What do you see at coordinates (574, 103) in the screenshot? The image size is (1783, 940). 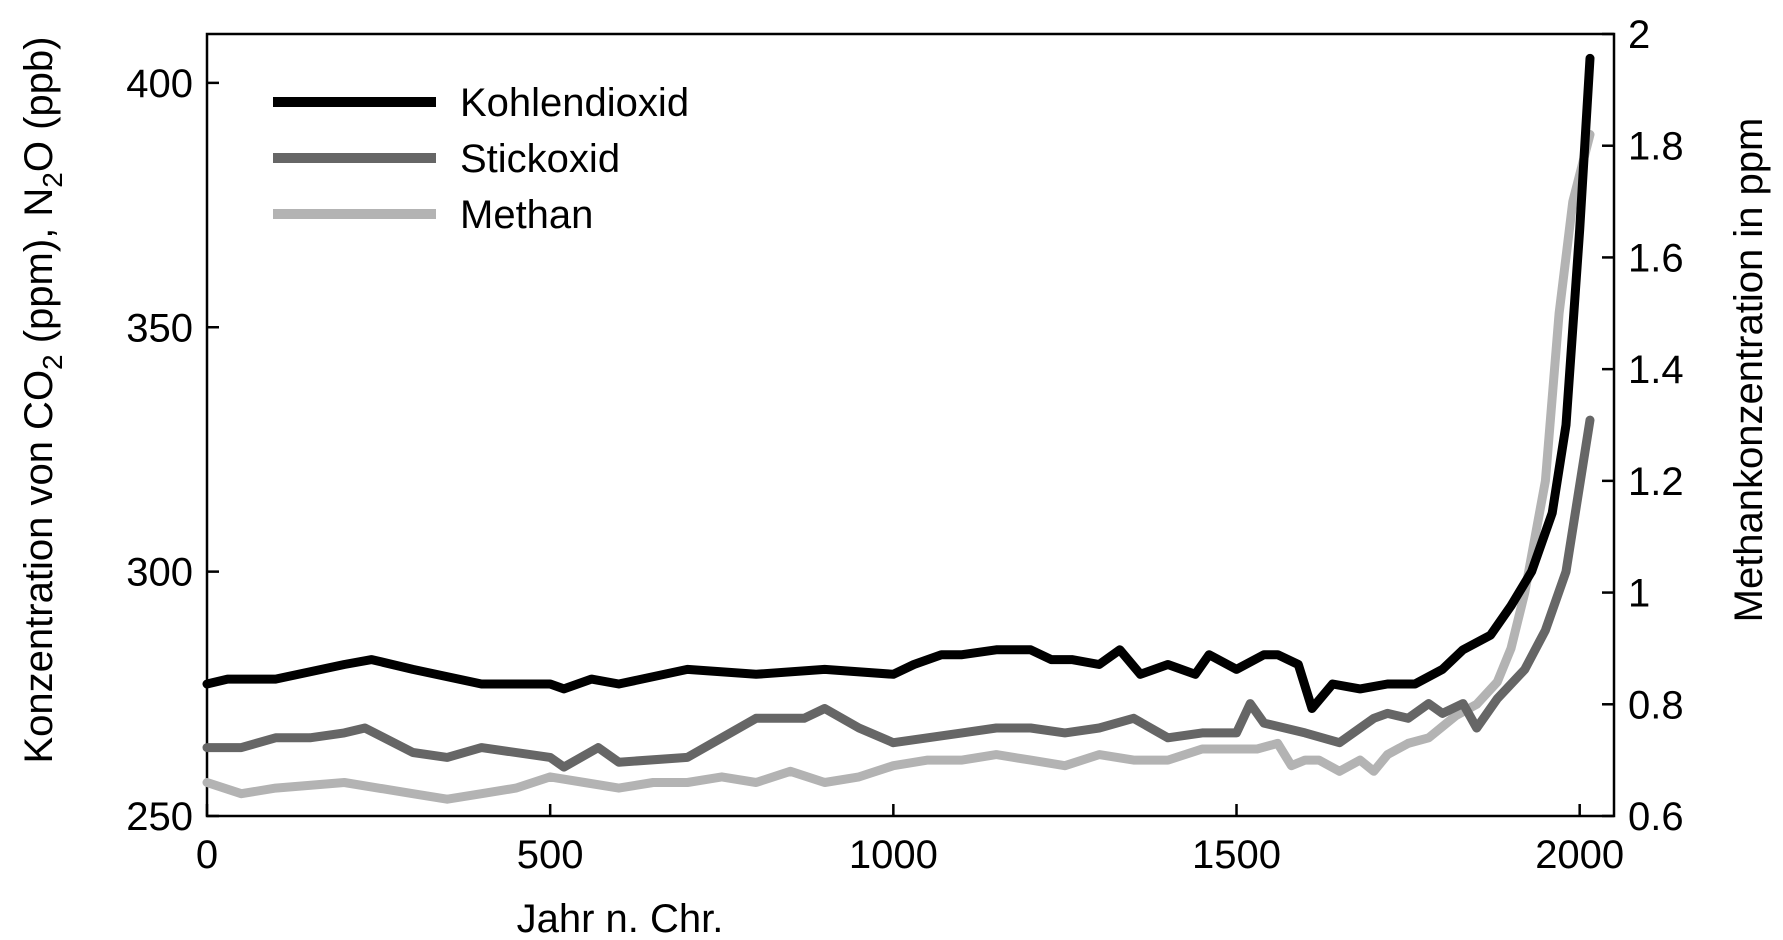 I see `legend-label-kohlendioxid: Kohlendioxid` at bounding box center [574, 103].